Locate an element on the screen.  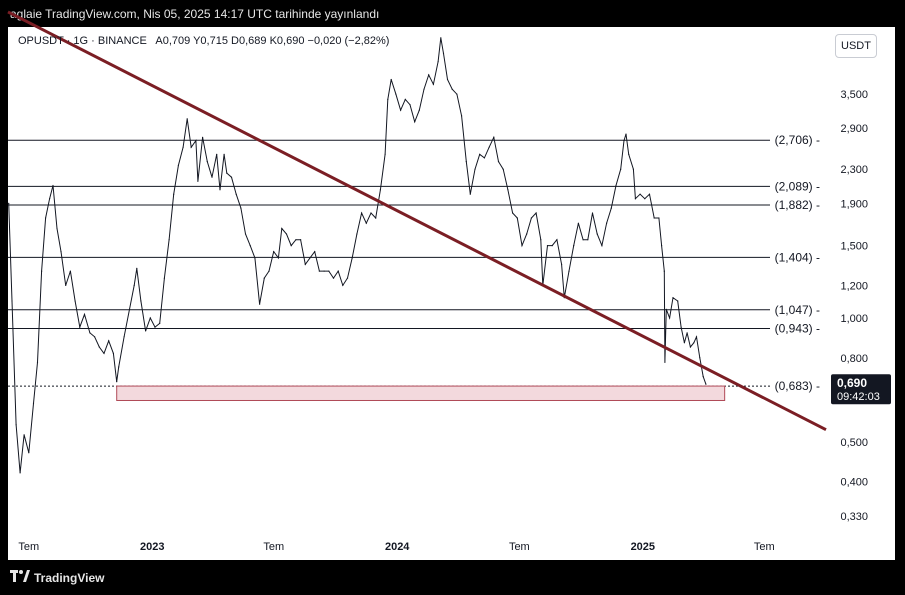
tradingview-logo: TradingView is located at coordinates (57, 577).